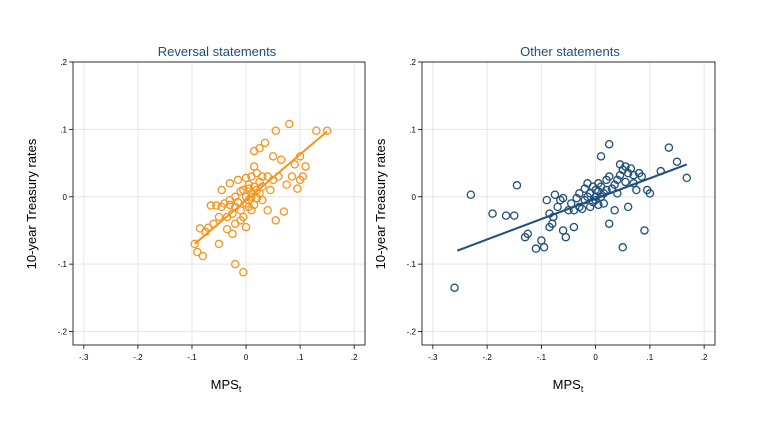 The width and height of the screenshot is (768, 431). What do you see at coordinates (63, 332) in the screenshot?
I see `y-tick-label: -.2` at bounding box center [63, 332].